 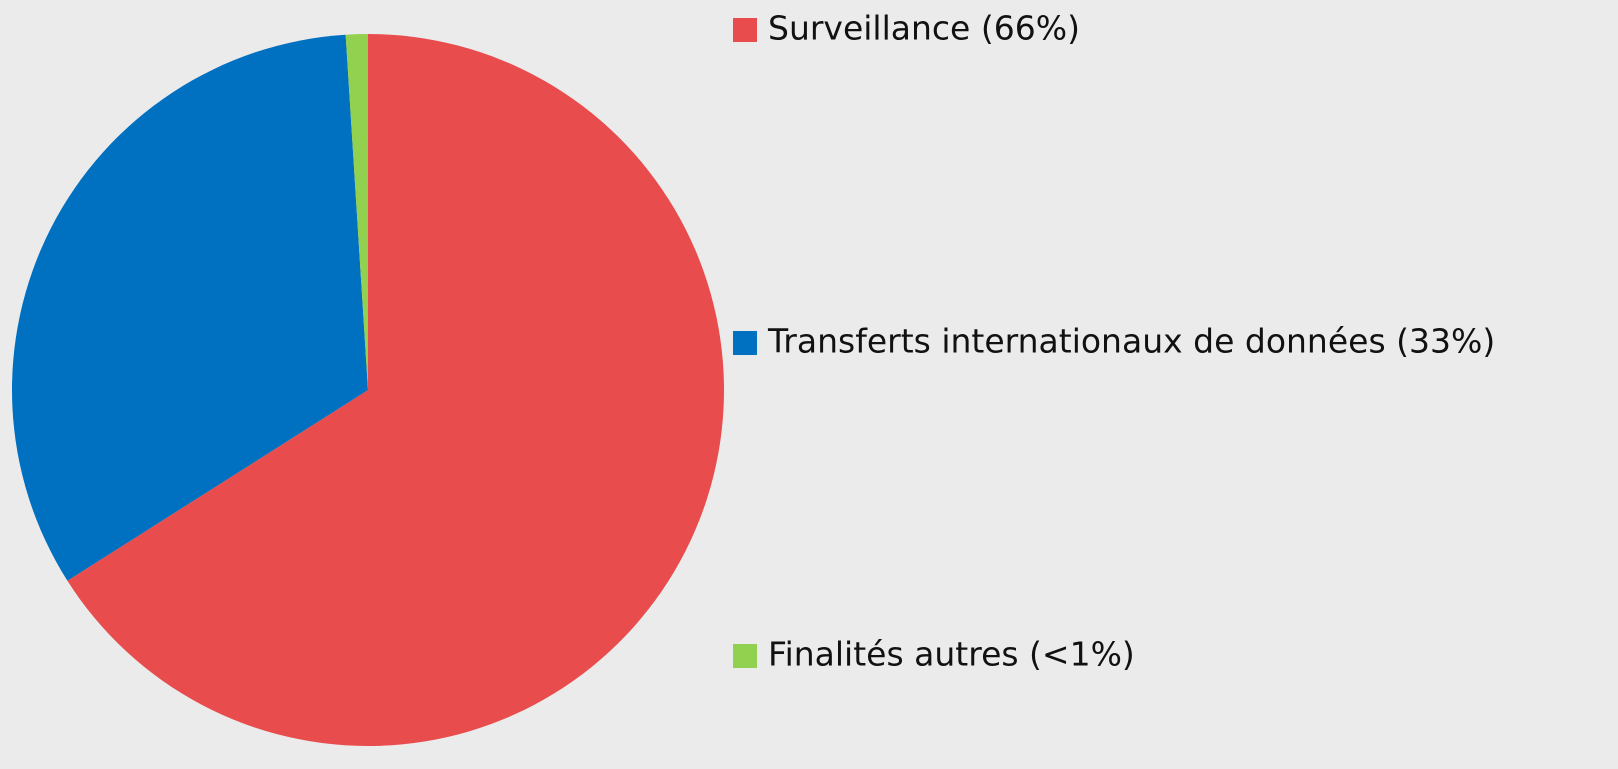 I want to click on legend-label: Finalités autres (<1%), so click(x=951, y=654).